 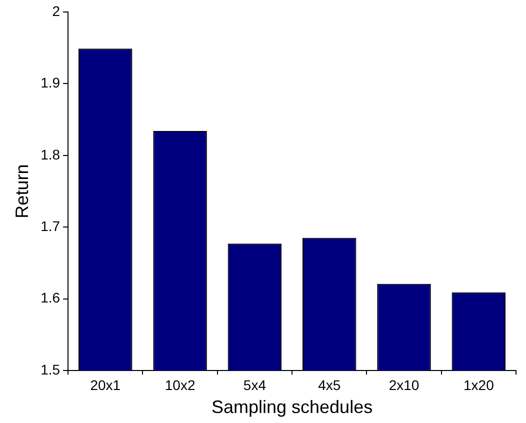 What do you see at coordinates (404, 384) in the screenshot?
I see `x-tick-label: 2x10` at bounding box center [404, 384].